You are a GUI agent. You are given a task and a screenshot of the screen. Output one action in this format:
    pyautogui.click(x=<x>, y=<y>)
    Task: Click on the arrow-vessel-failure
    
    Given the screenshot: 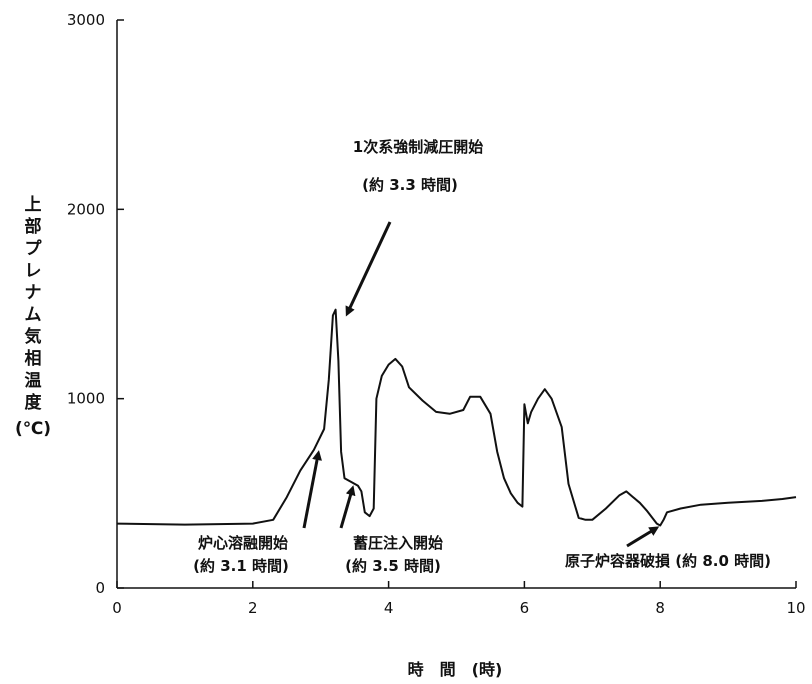 What is the action you would take?
    pyautogui.click(x=643, y=537)
    